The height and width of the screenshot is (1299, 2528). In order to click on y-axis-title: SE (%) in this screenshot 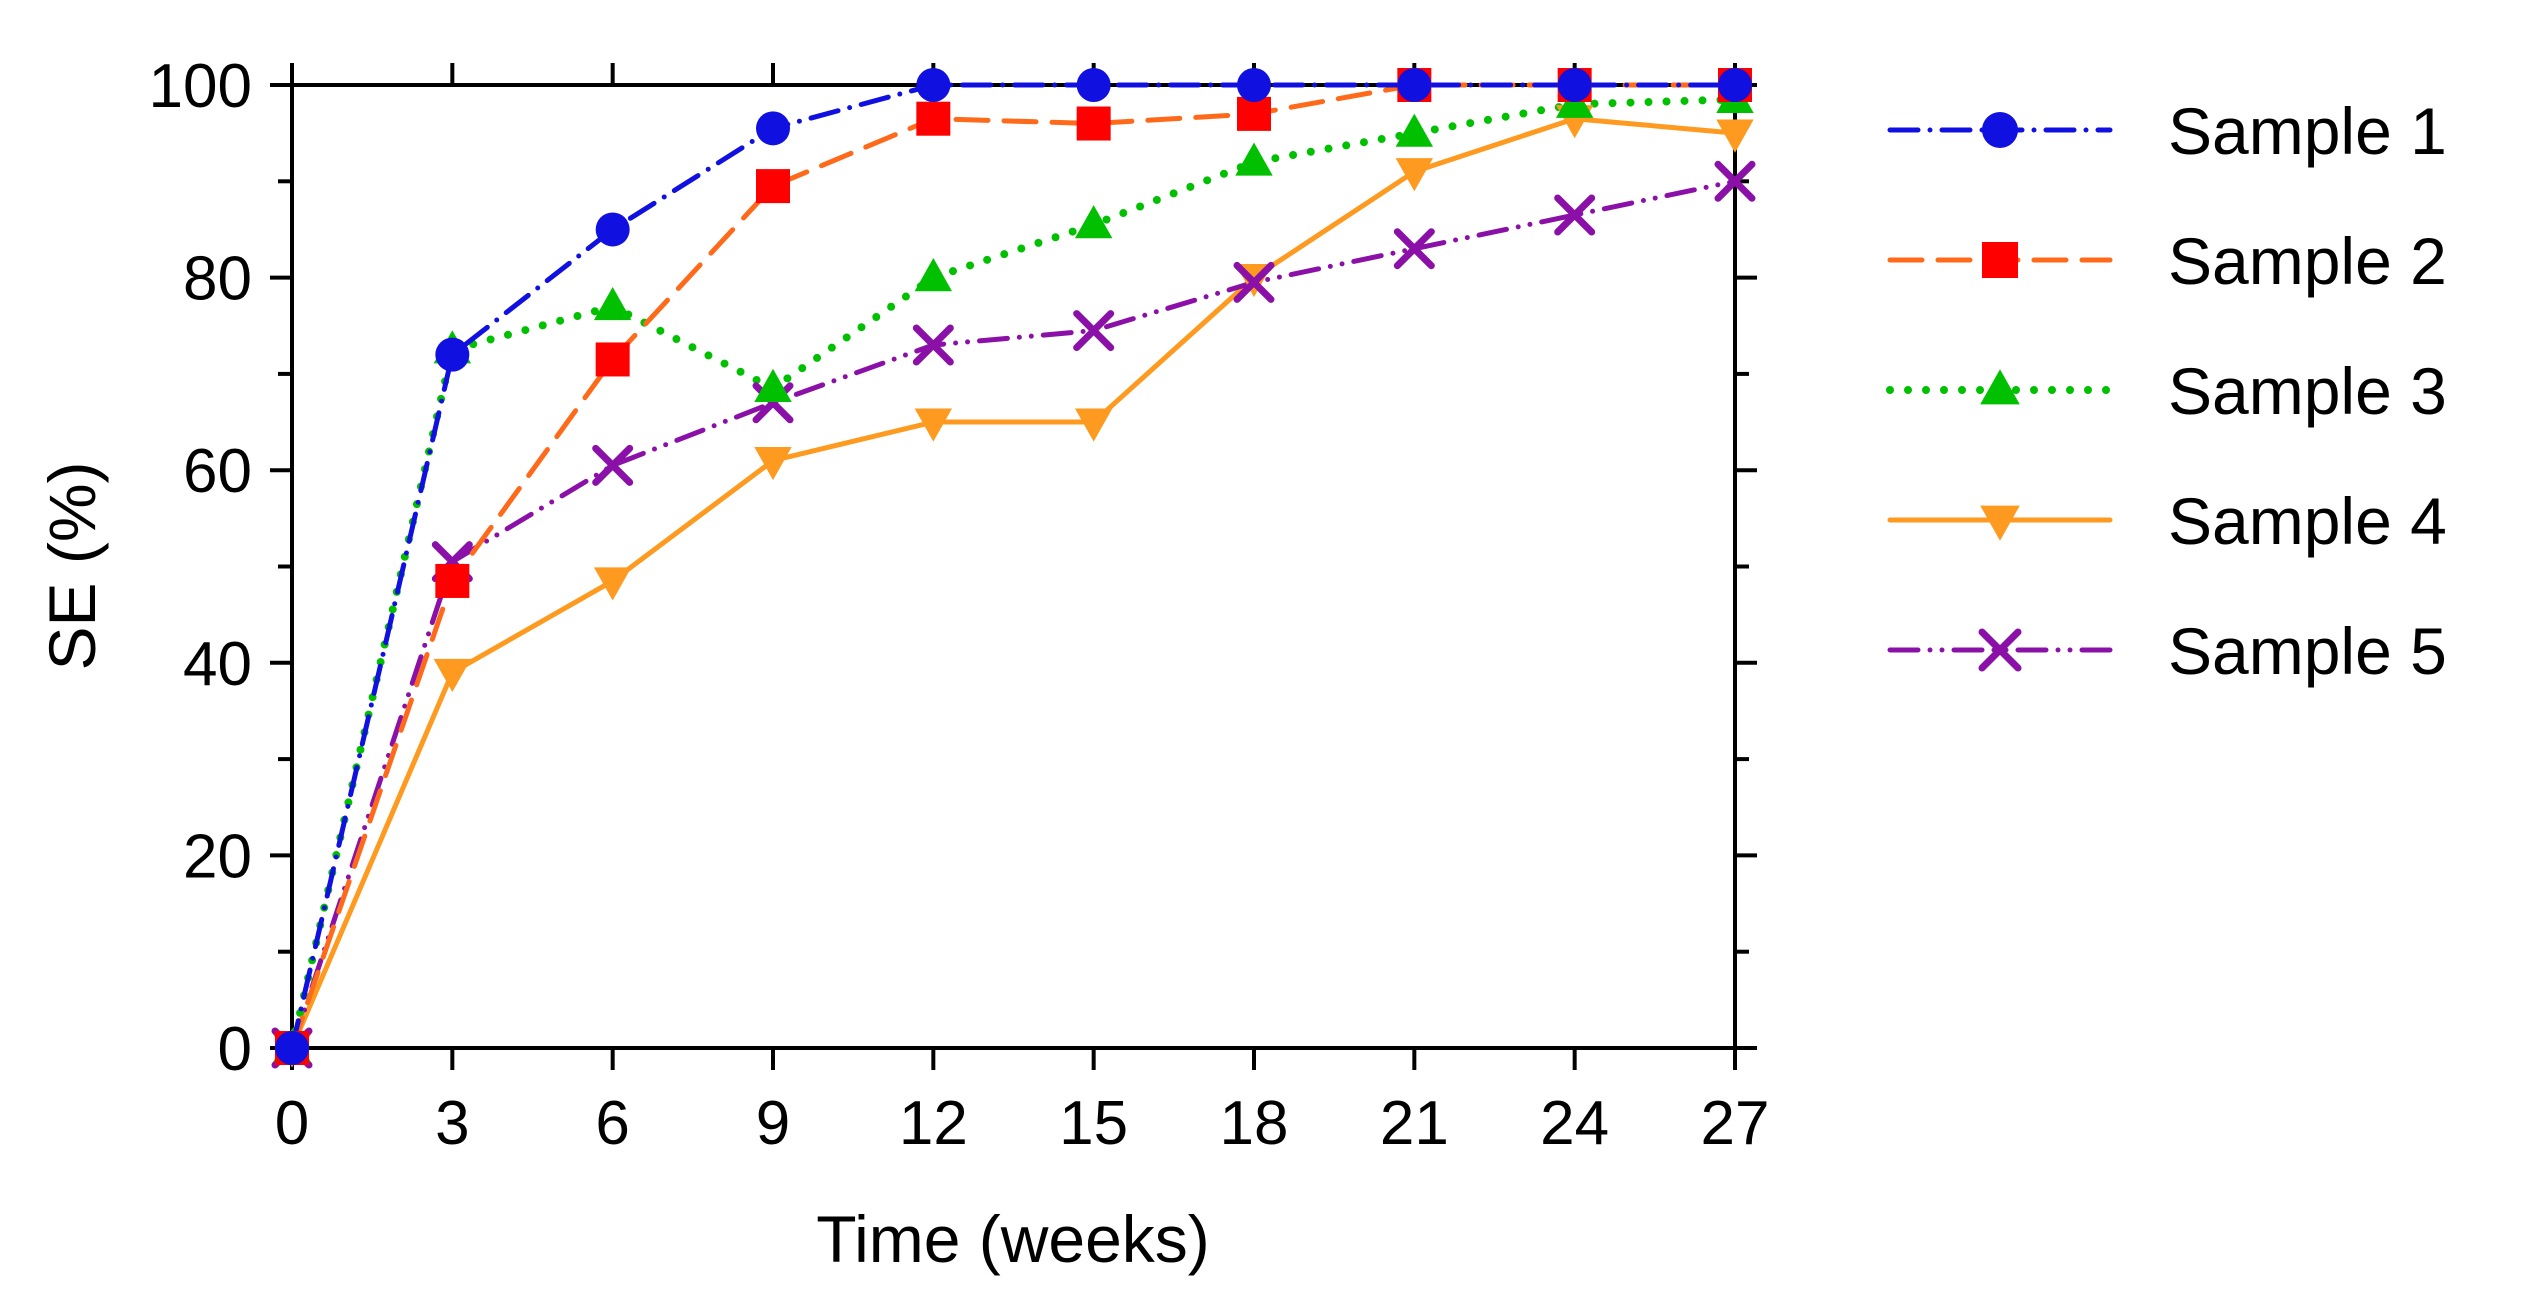, I will do `click(72, 565)`.